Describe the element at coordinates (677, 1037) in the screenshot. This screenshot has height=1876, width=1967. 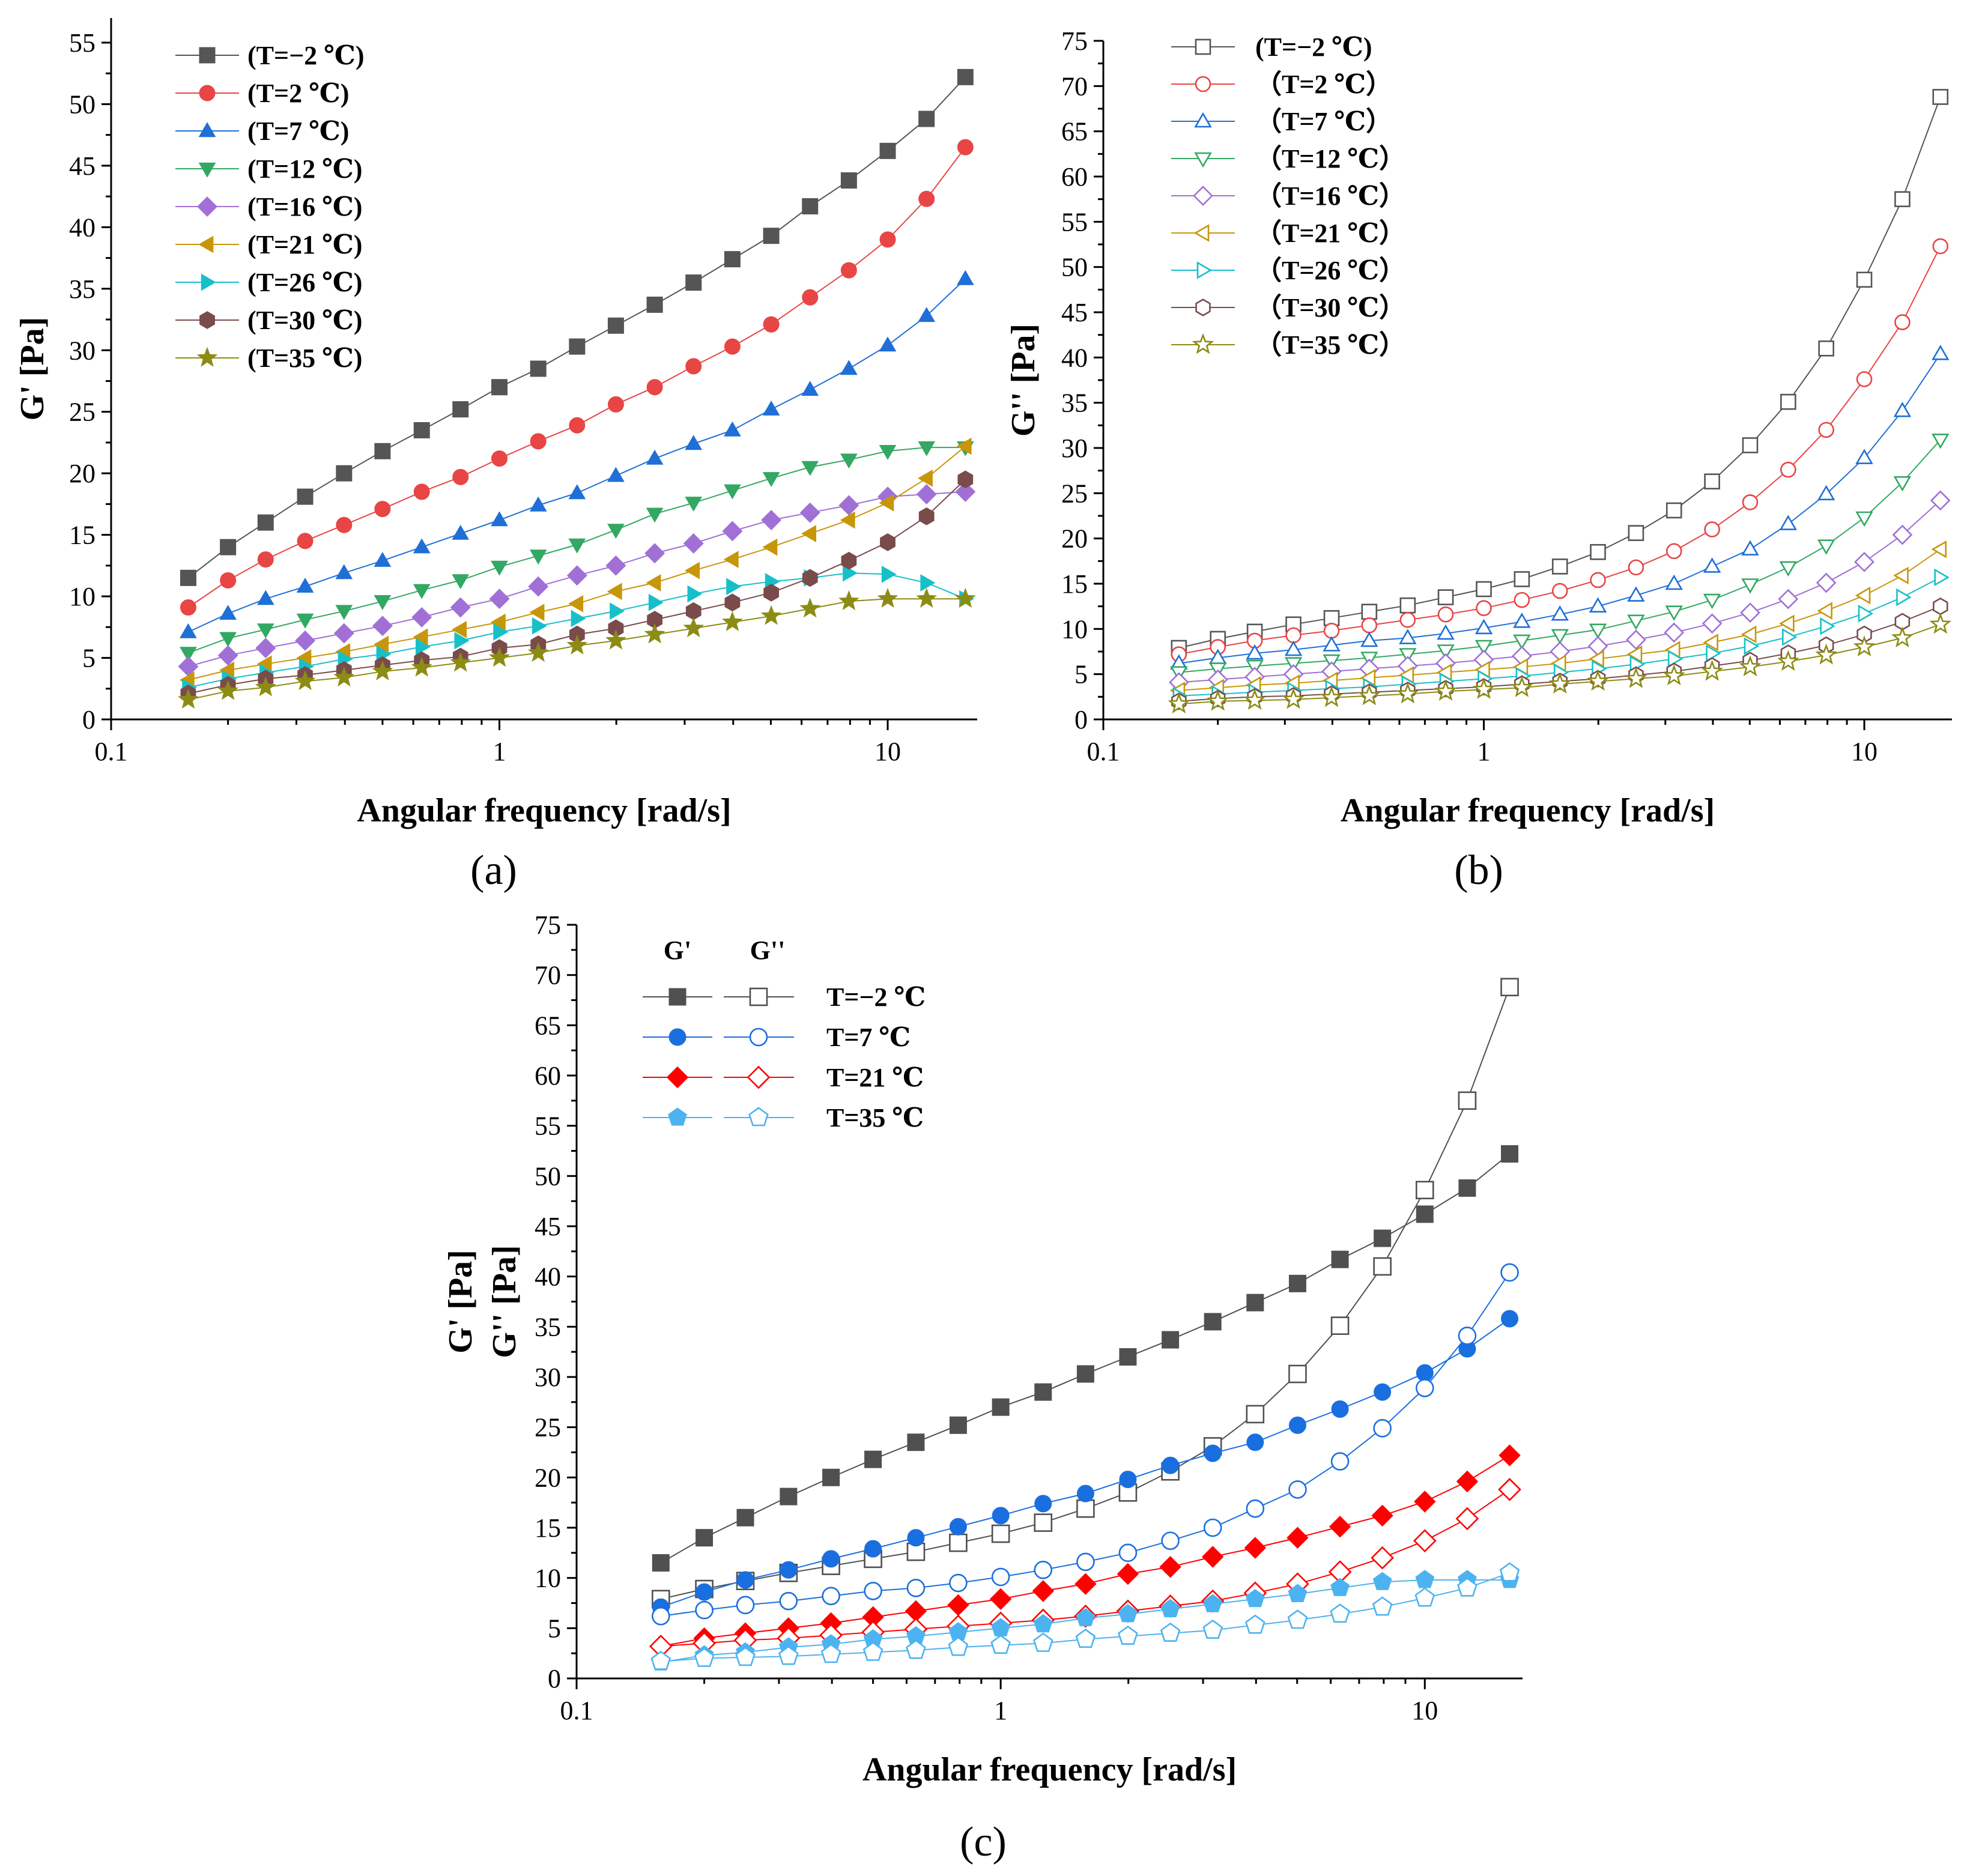
I see `panel-c-legend-marker-filled` at that location.